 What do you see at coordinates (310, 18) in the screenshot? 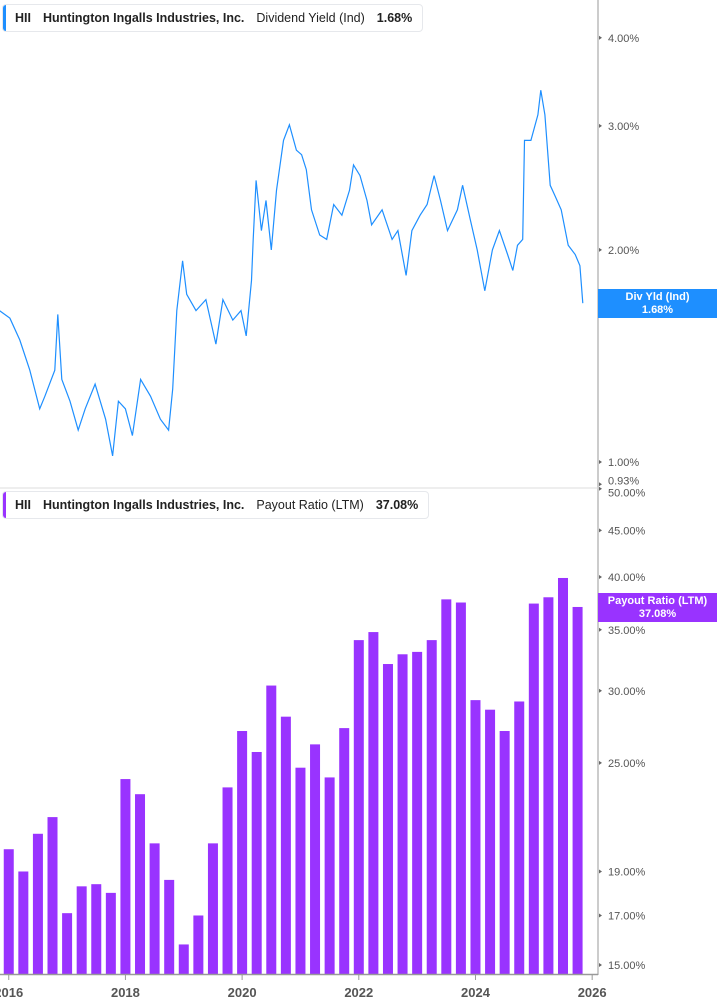
I see `legend-metric: Dividend Yield (Ind)` at bounding box center [310, 18].